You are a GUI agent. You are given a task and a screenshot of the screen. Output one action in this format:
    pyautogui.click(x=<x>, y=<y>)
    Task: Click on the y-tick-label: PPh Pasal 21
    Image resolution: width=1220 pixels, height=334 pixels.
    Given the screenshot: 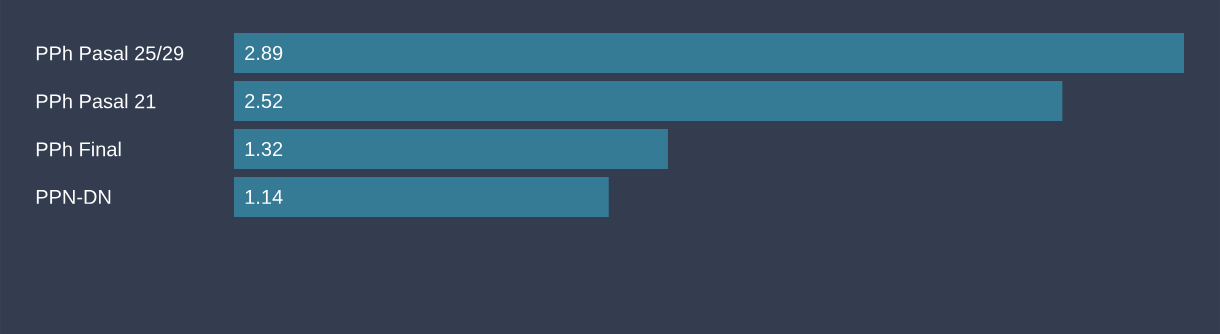 What is the action you would take?
    pyautogui.click(x=96, y=101)
    